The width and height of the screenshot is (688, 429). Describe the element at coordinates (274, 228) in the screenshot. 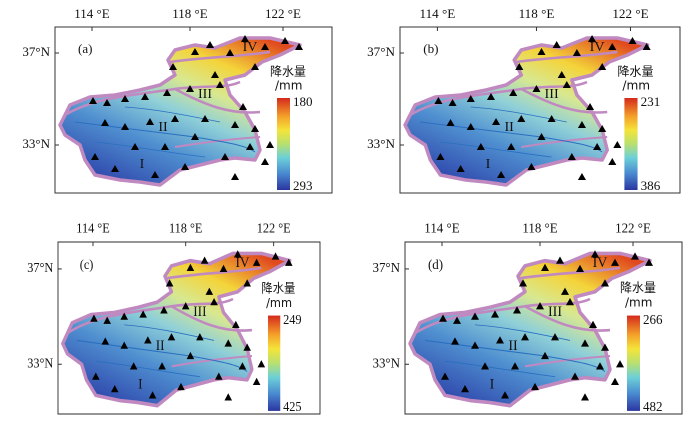

I see `longitude-label: 122 °E` at that location.